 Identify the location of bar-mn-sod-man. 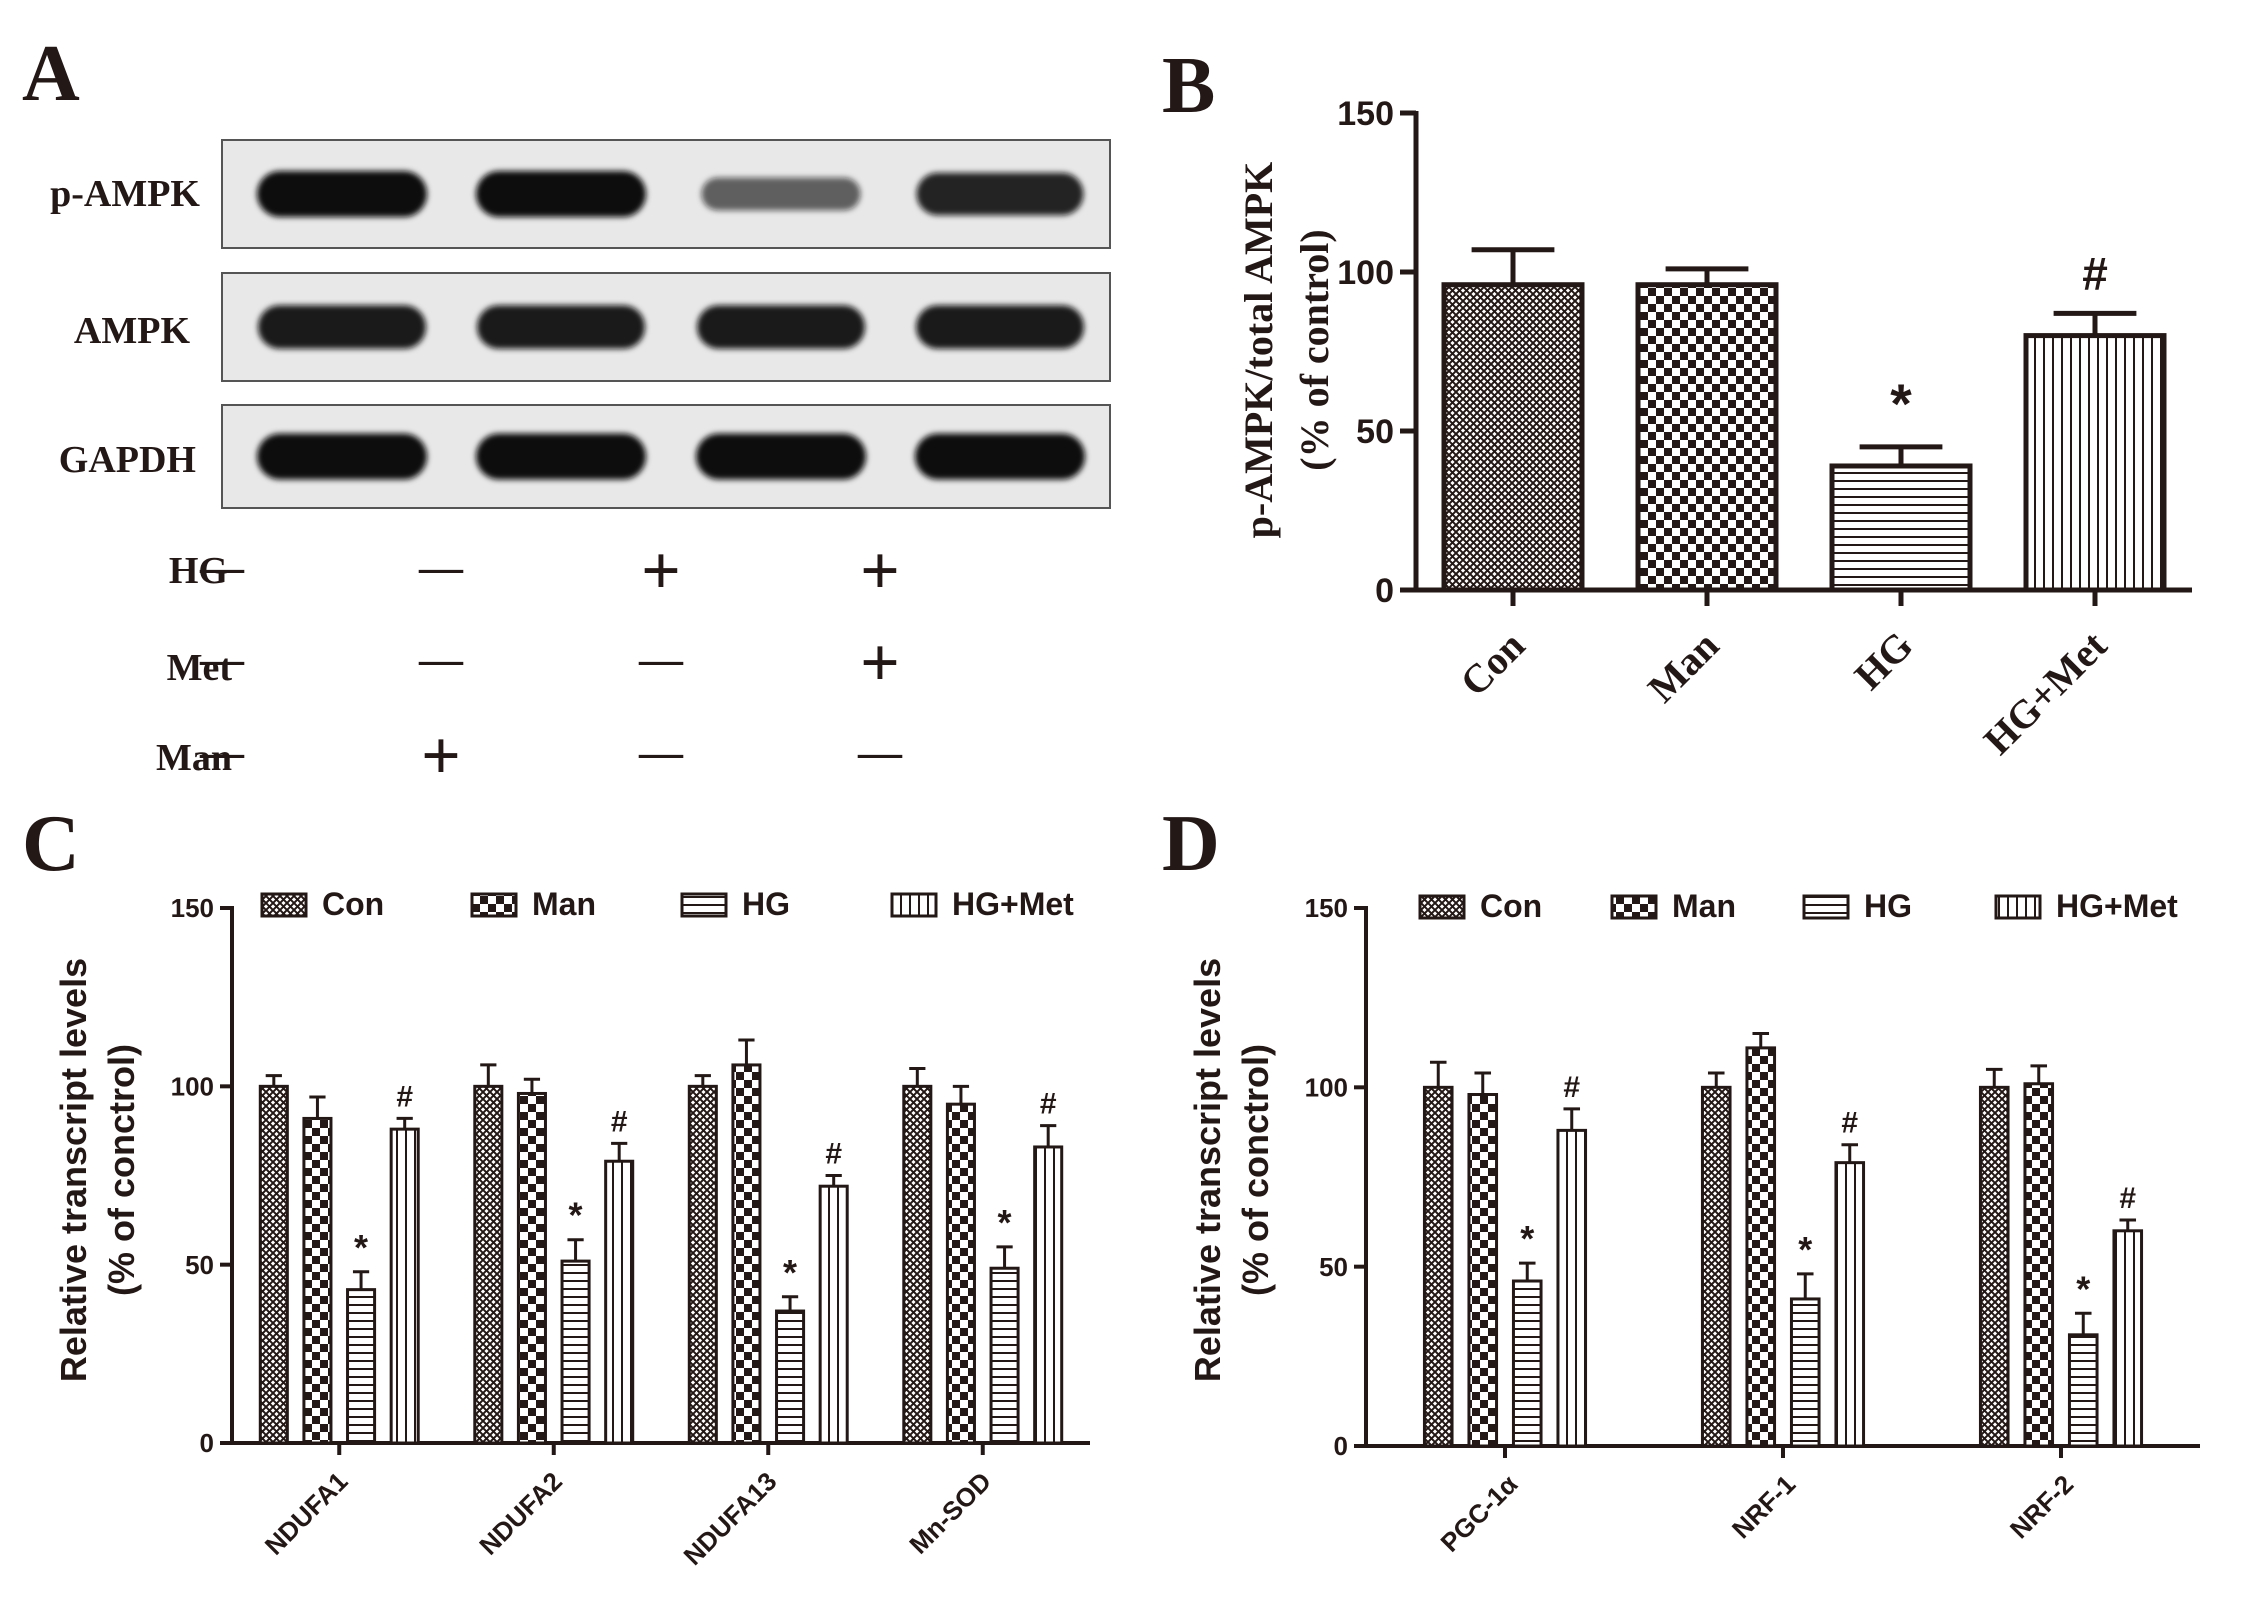
(960, 1273).